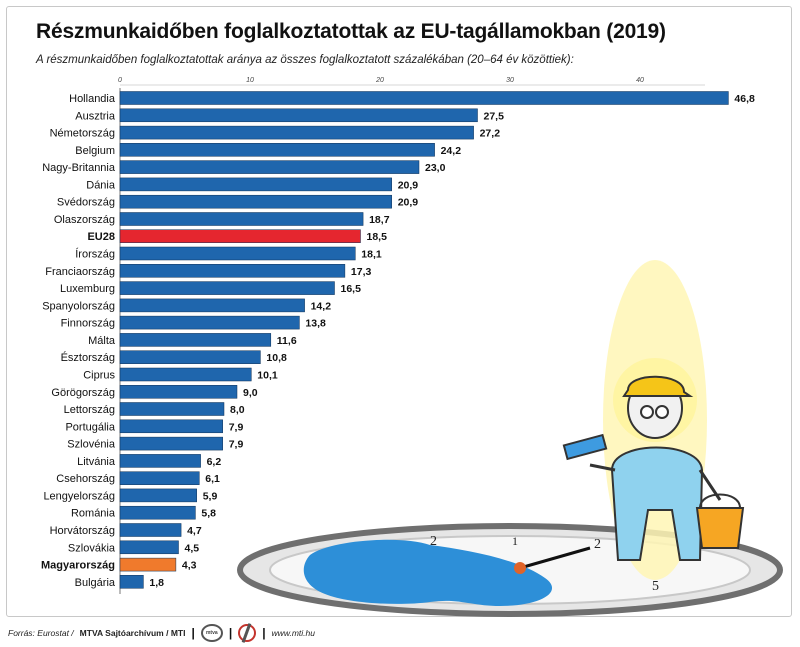  Describe the element at coordinates (287, 341) in the screenshot. I see `value-label: 11,6` at that location.